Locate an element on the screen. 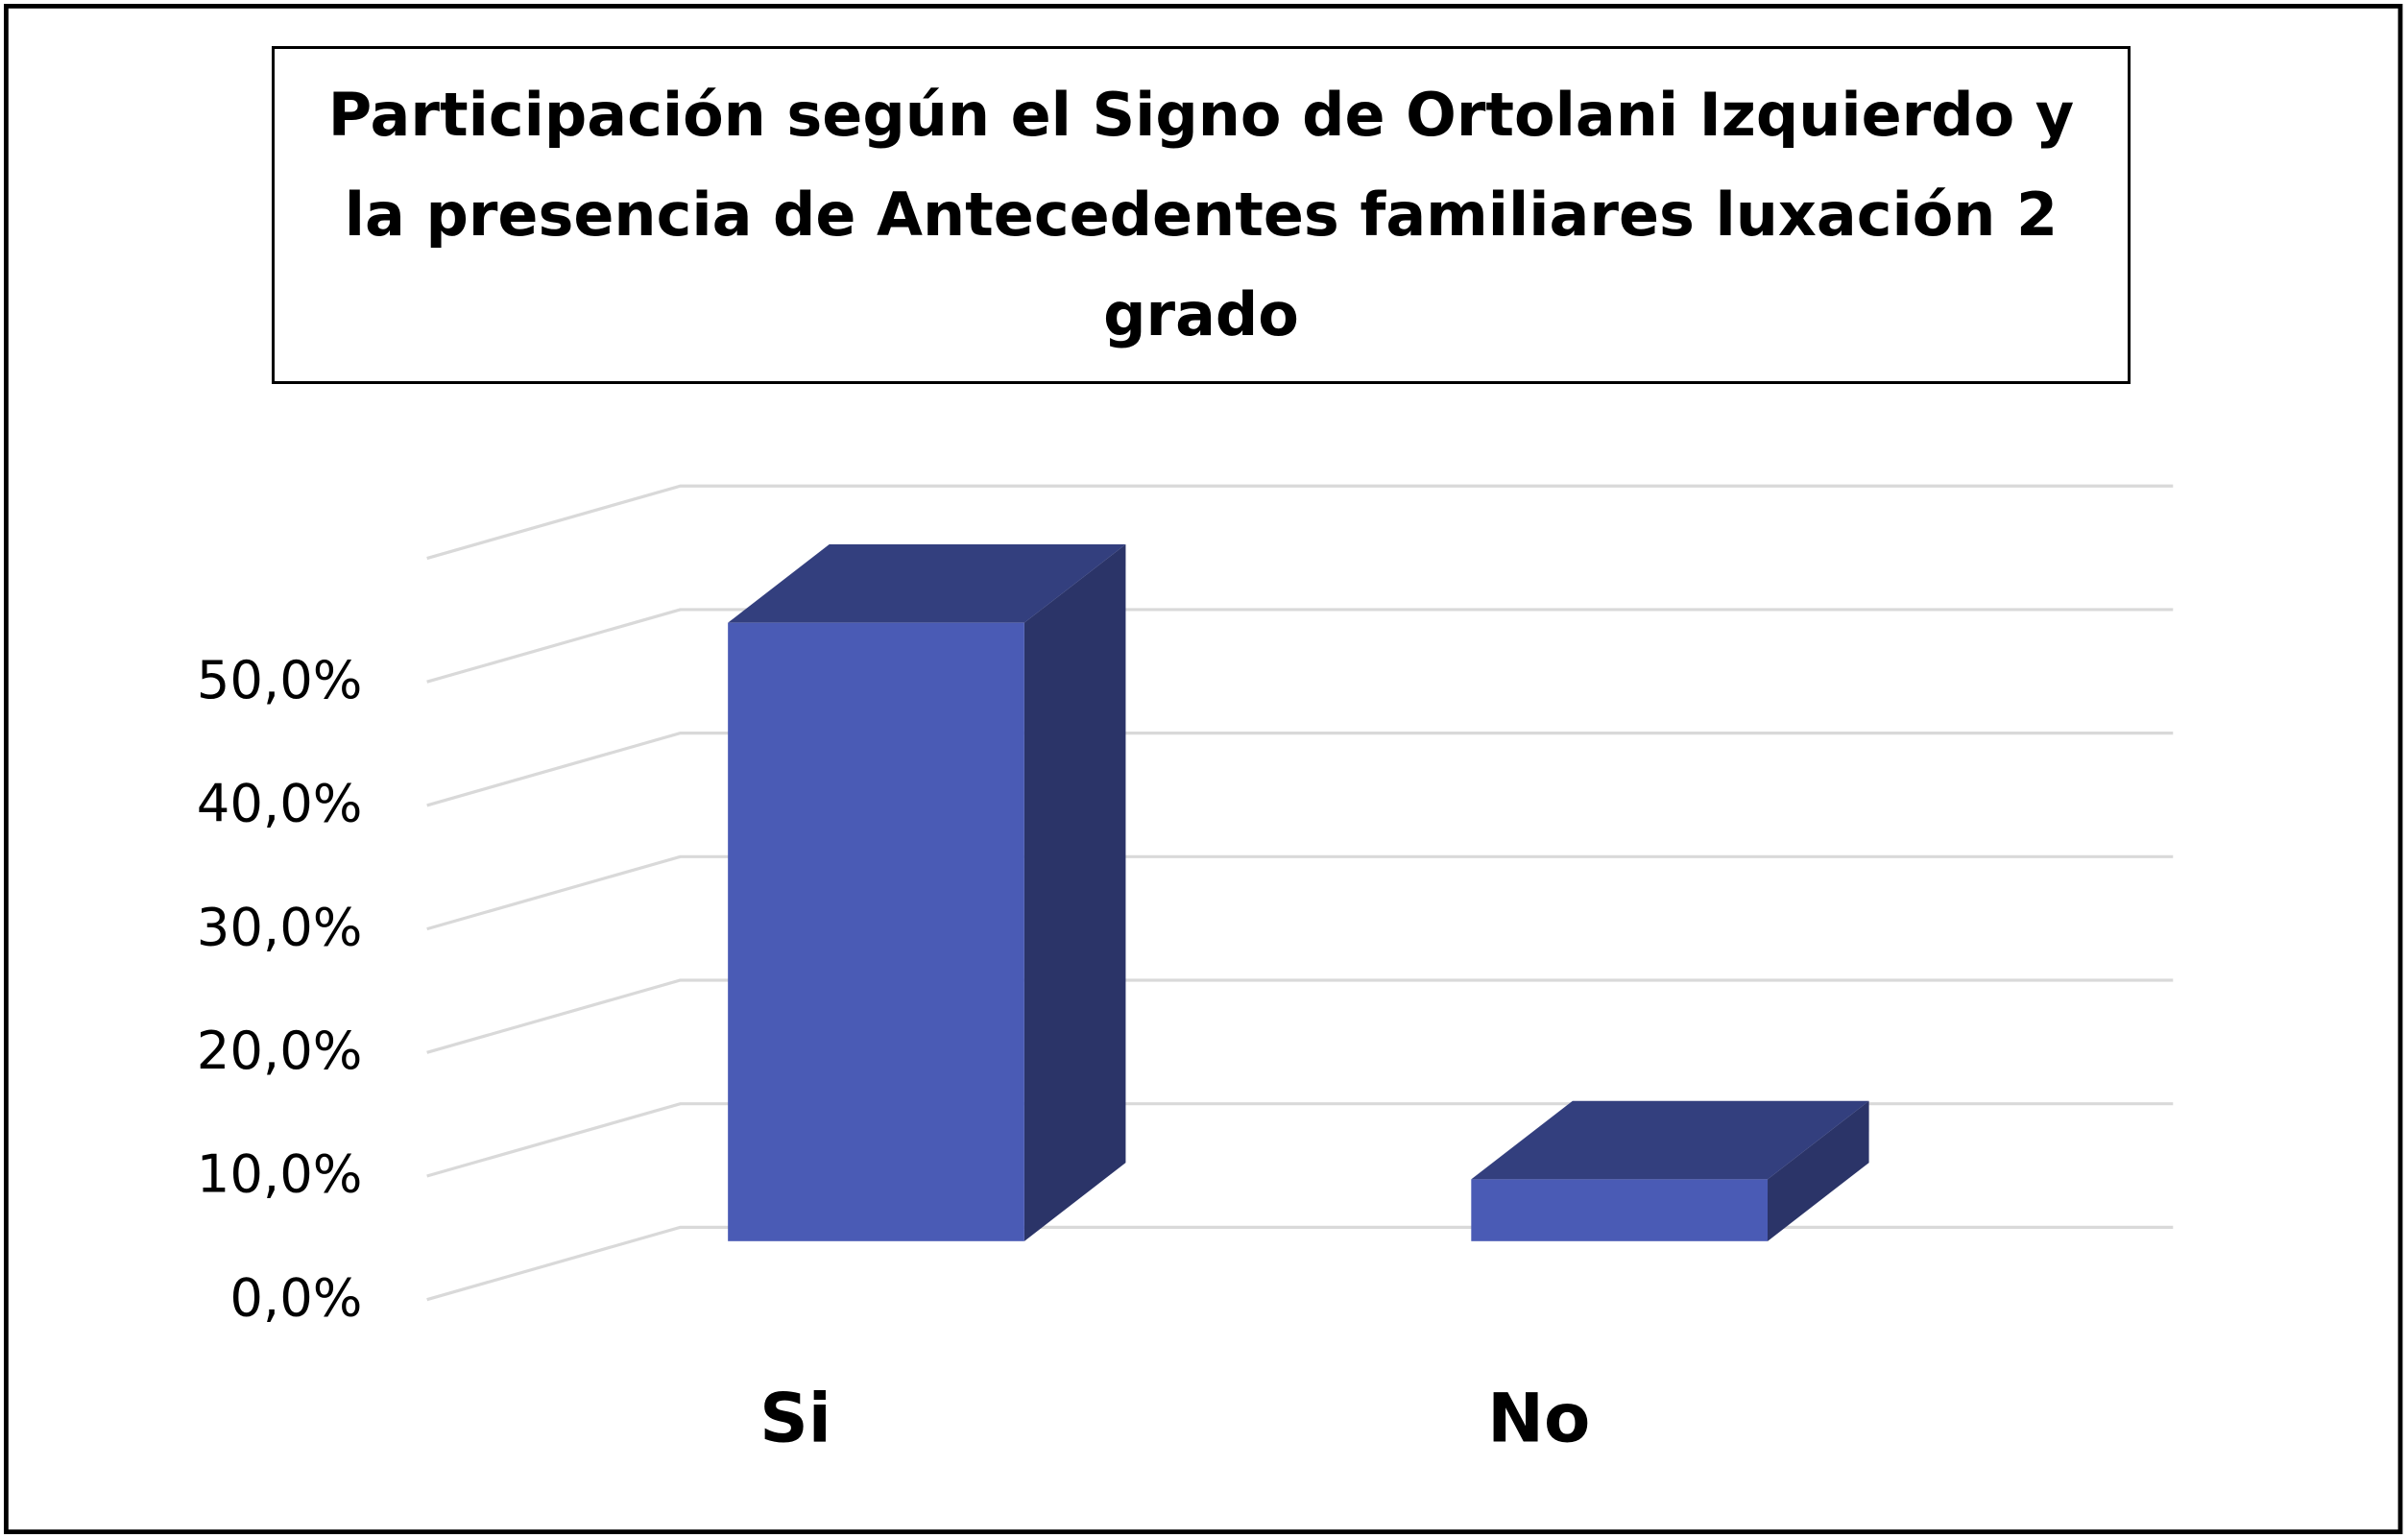 This screenshot has height=1538, width=2408. y-tick-label: 30,0% is located at coordinates (280, 926).